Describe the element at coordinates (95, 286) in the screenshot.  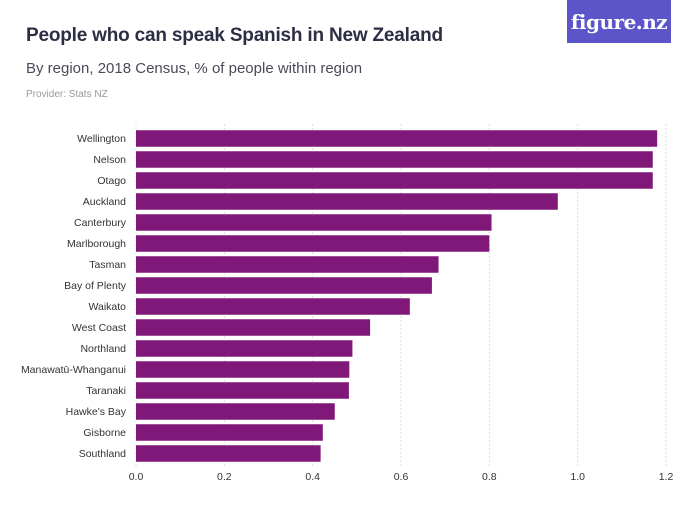
I see `category-label: Bay of Plenty` at that location.